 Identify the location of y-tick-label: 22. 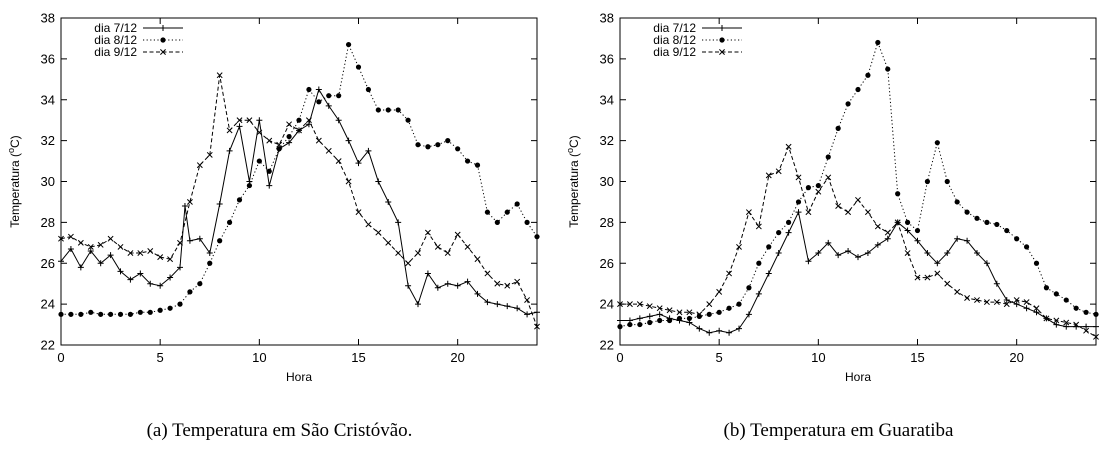
(48, 345).